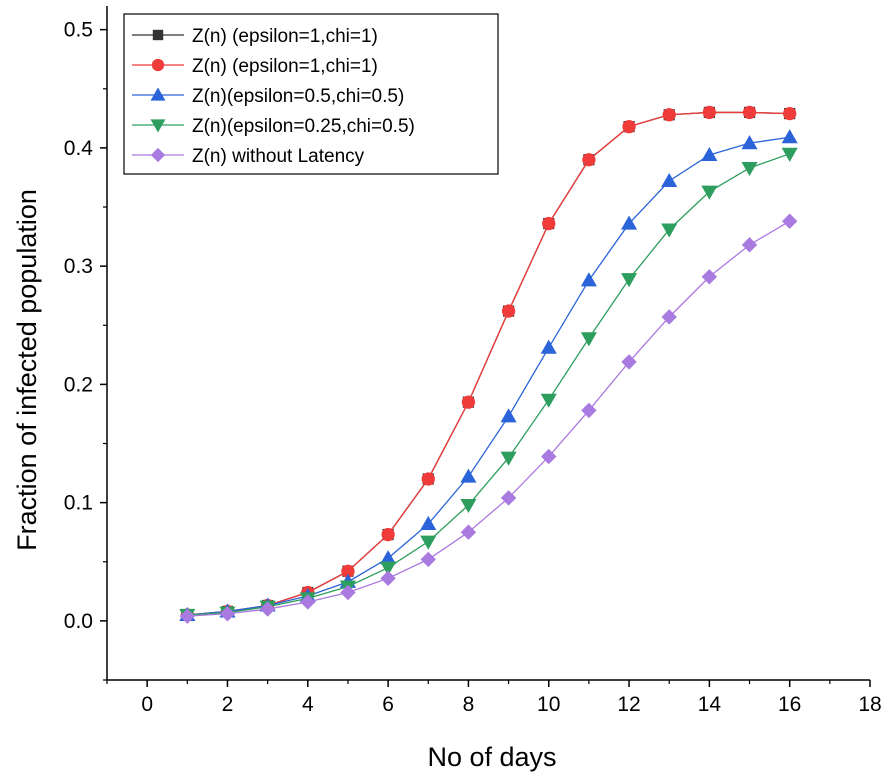 This screenshot has width=886, height=774. I want to click on x-tick-label: 8, so click(469, 704).